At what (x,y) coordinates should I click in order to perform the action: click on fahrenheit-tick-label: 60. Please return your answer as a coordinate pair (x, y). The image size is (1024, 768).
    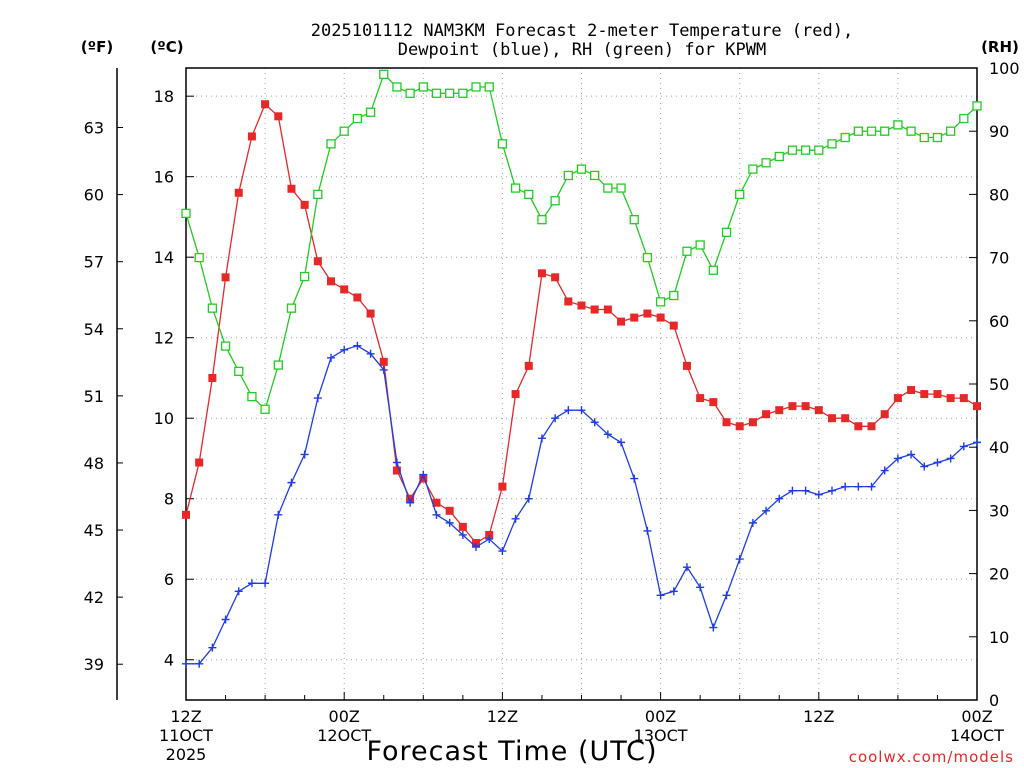
    Looking at the image, I should click on (94, 195).